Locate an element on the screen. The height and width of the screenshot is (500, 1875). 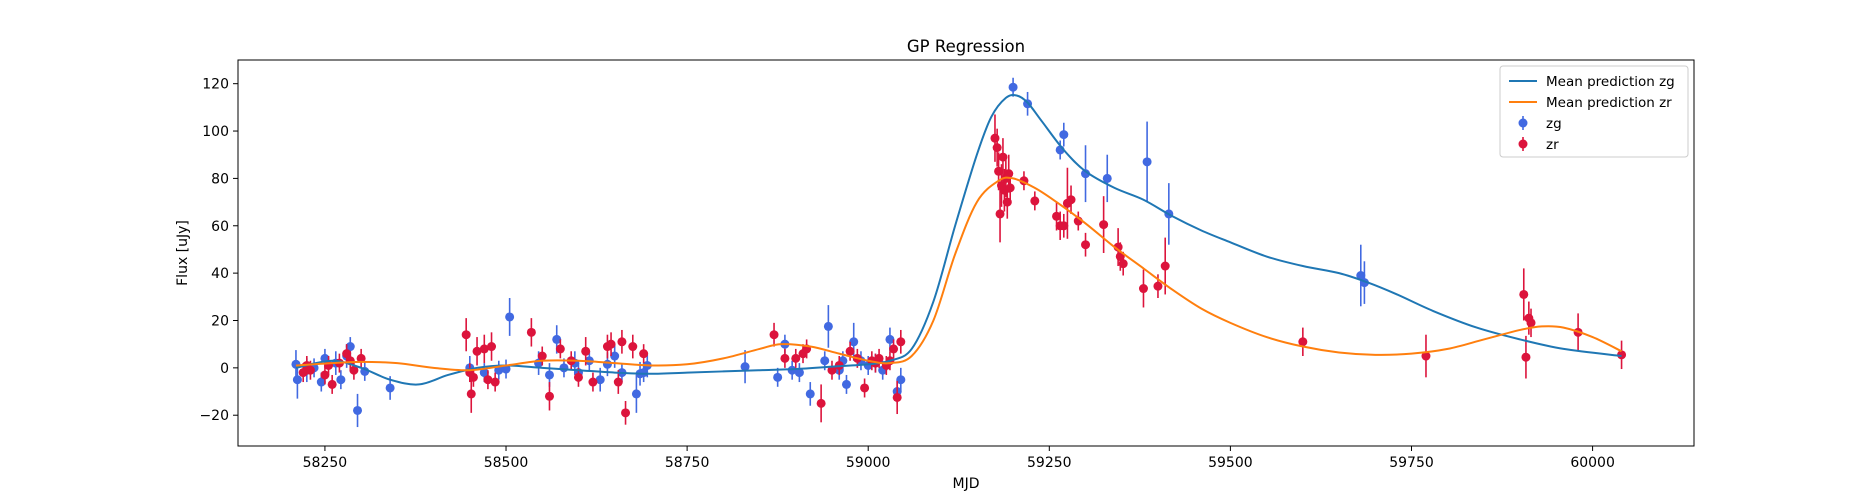
legend-label: Mean prediction zr is located at coordinates (1609, 103).